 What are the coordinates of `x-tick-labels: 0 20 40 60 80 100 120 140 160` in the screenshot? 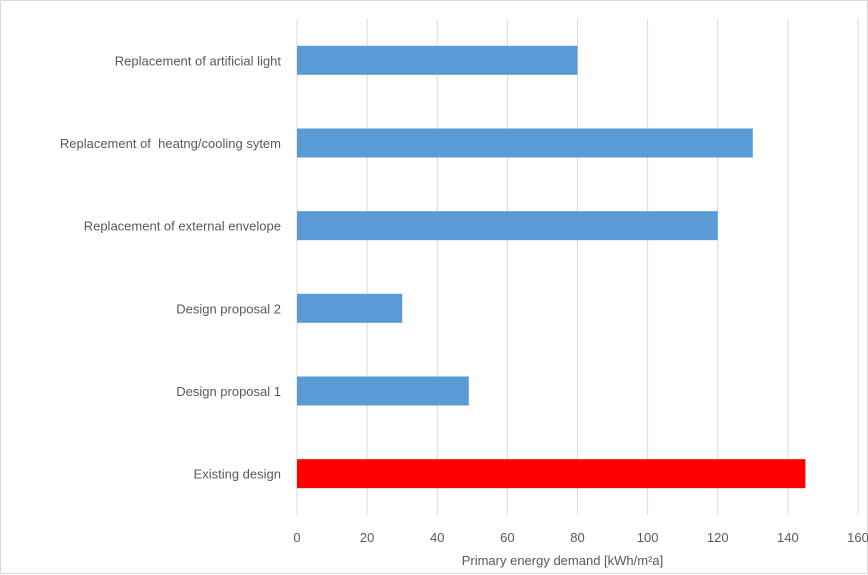 It's located at (580, 537).